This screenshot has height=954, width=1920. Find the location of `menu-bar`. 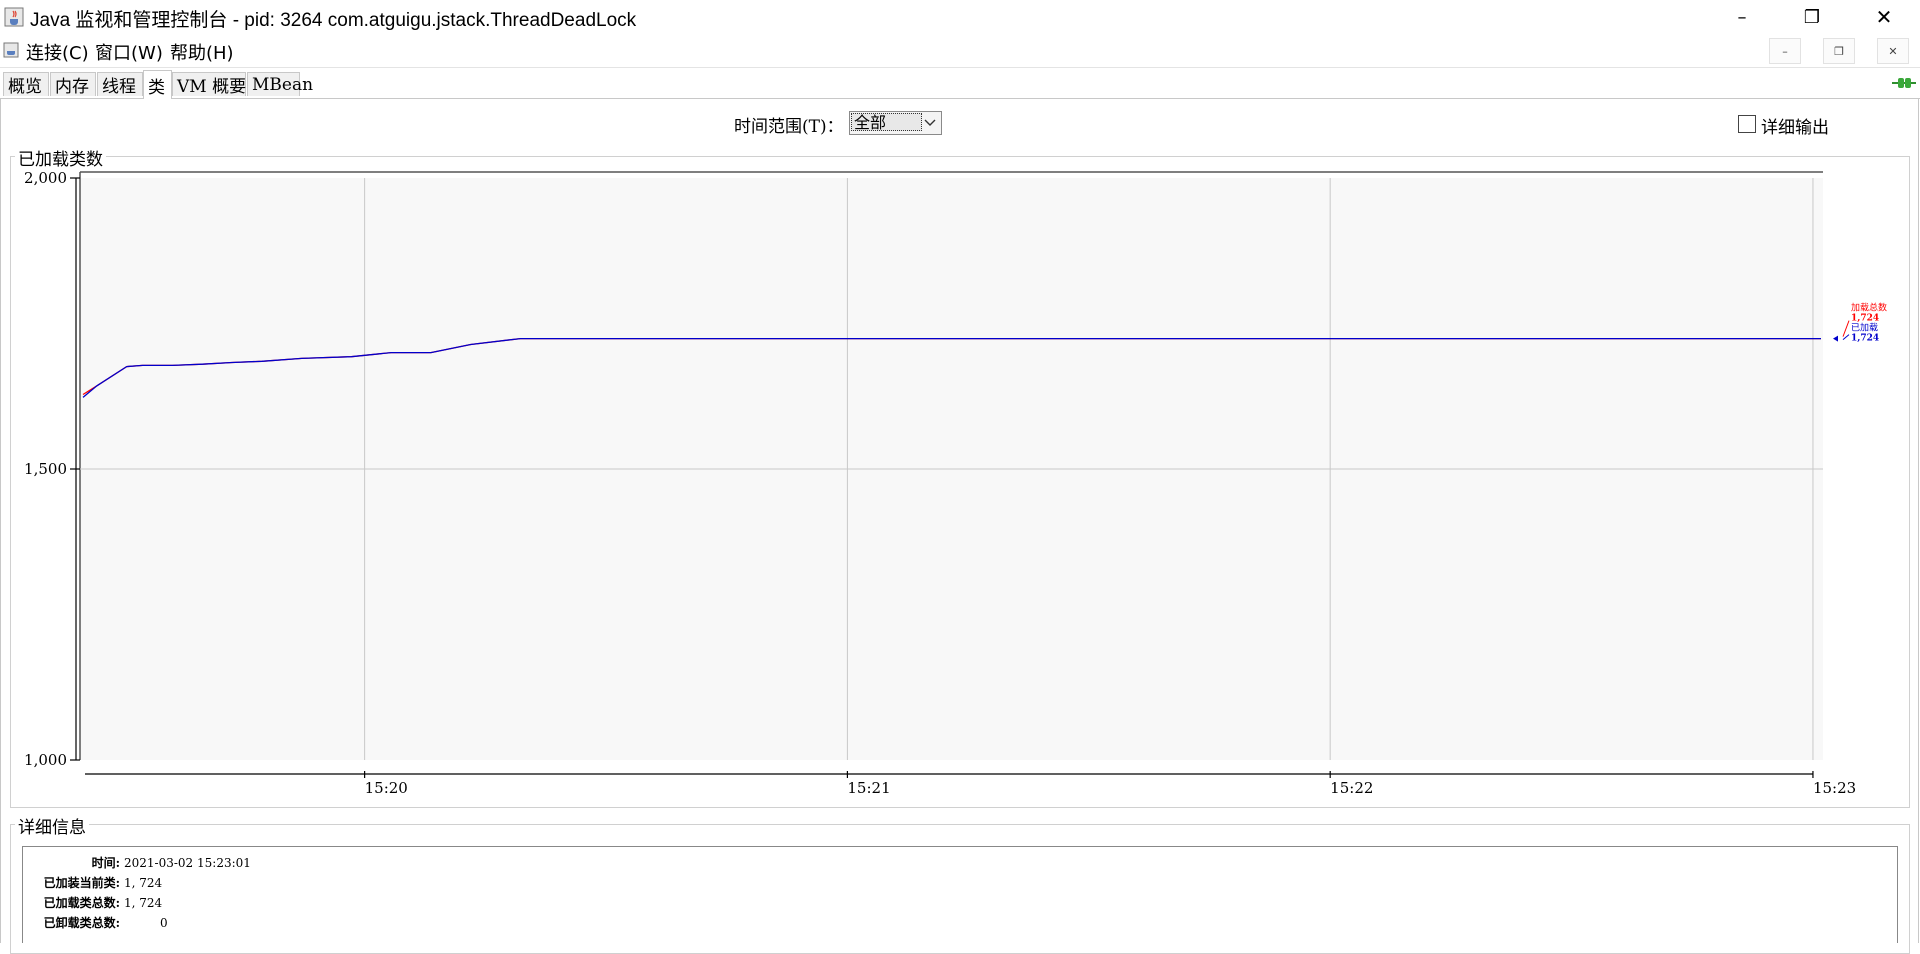

menu-bar is located at coordinates (960, 51).